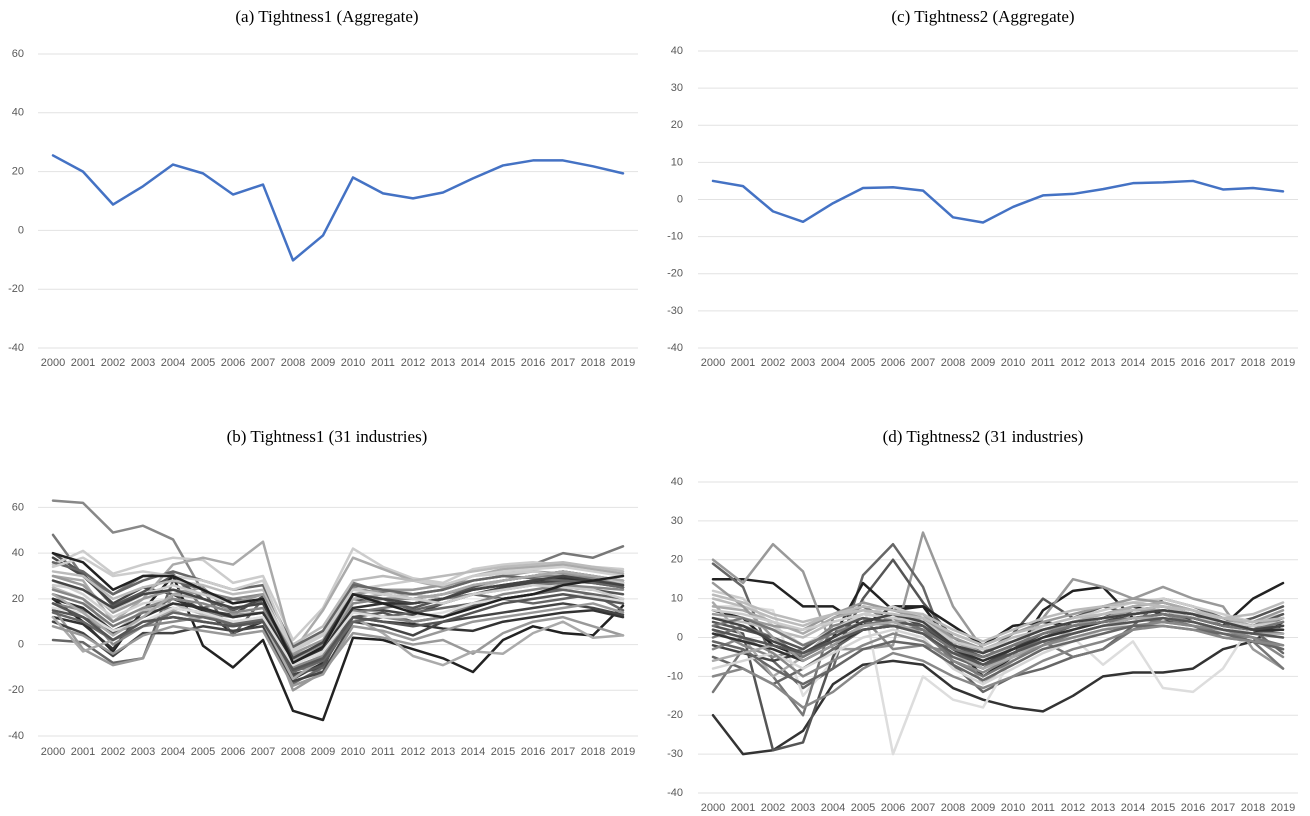  What do you see at coordinates (677, 162) in the screenshot?
I see `y-tick-label: 10` at bounding box center [677, 162].